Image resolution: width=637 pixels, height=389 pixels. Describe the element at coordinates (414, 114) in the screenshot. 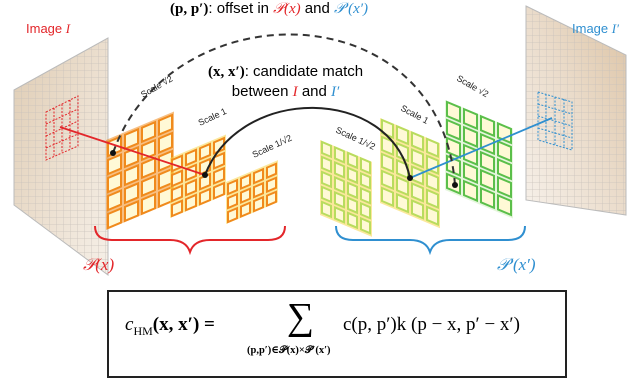

I see `scale-label-right-2: Scale 1` at that location.